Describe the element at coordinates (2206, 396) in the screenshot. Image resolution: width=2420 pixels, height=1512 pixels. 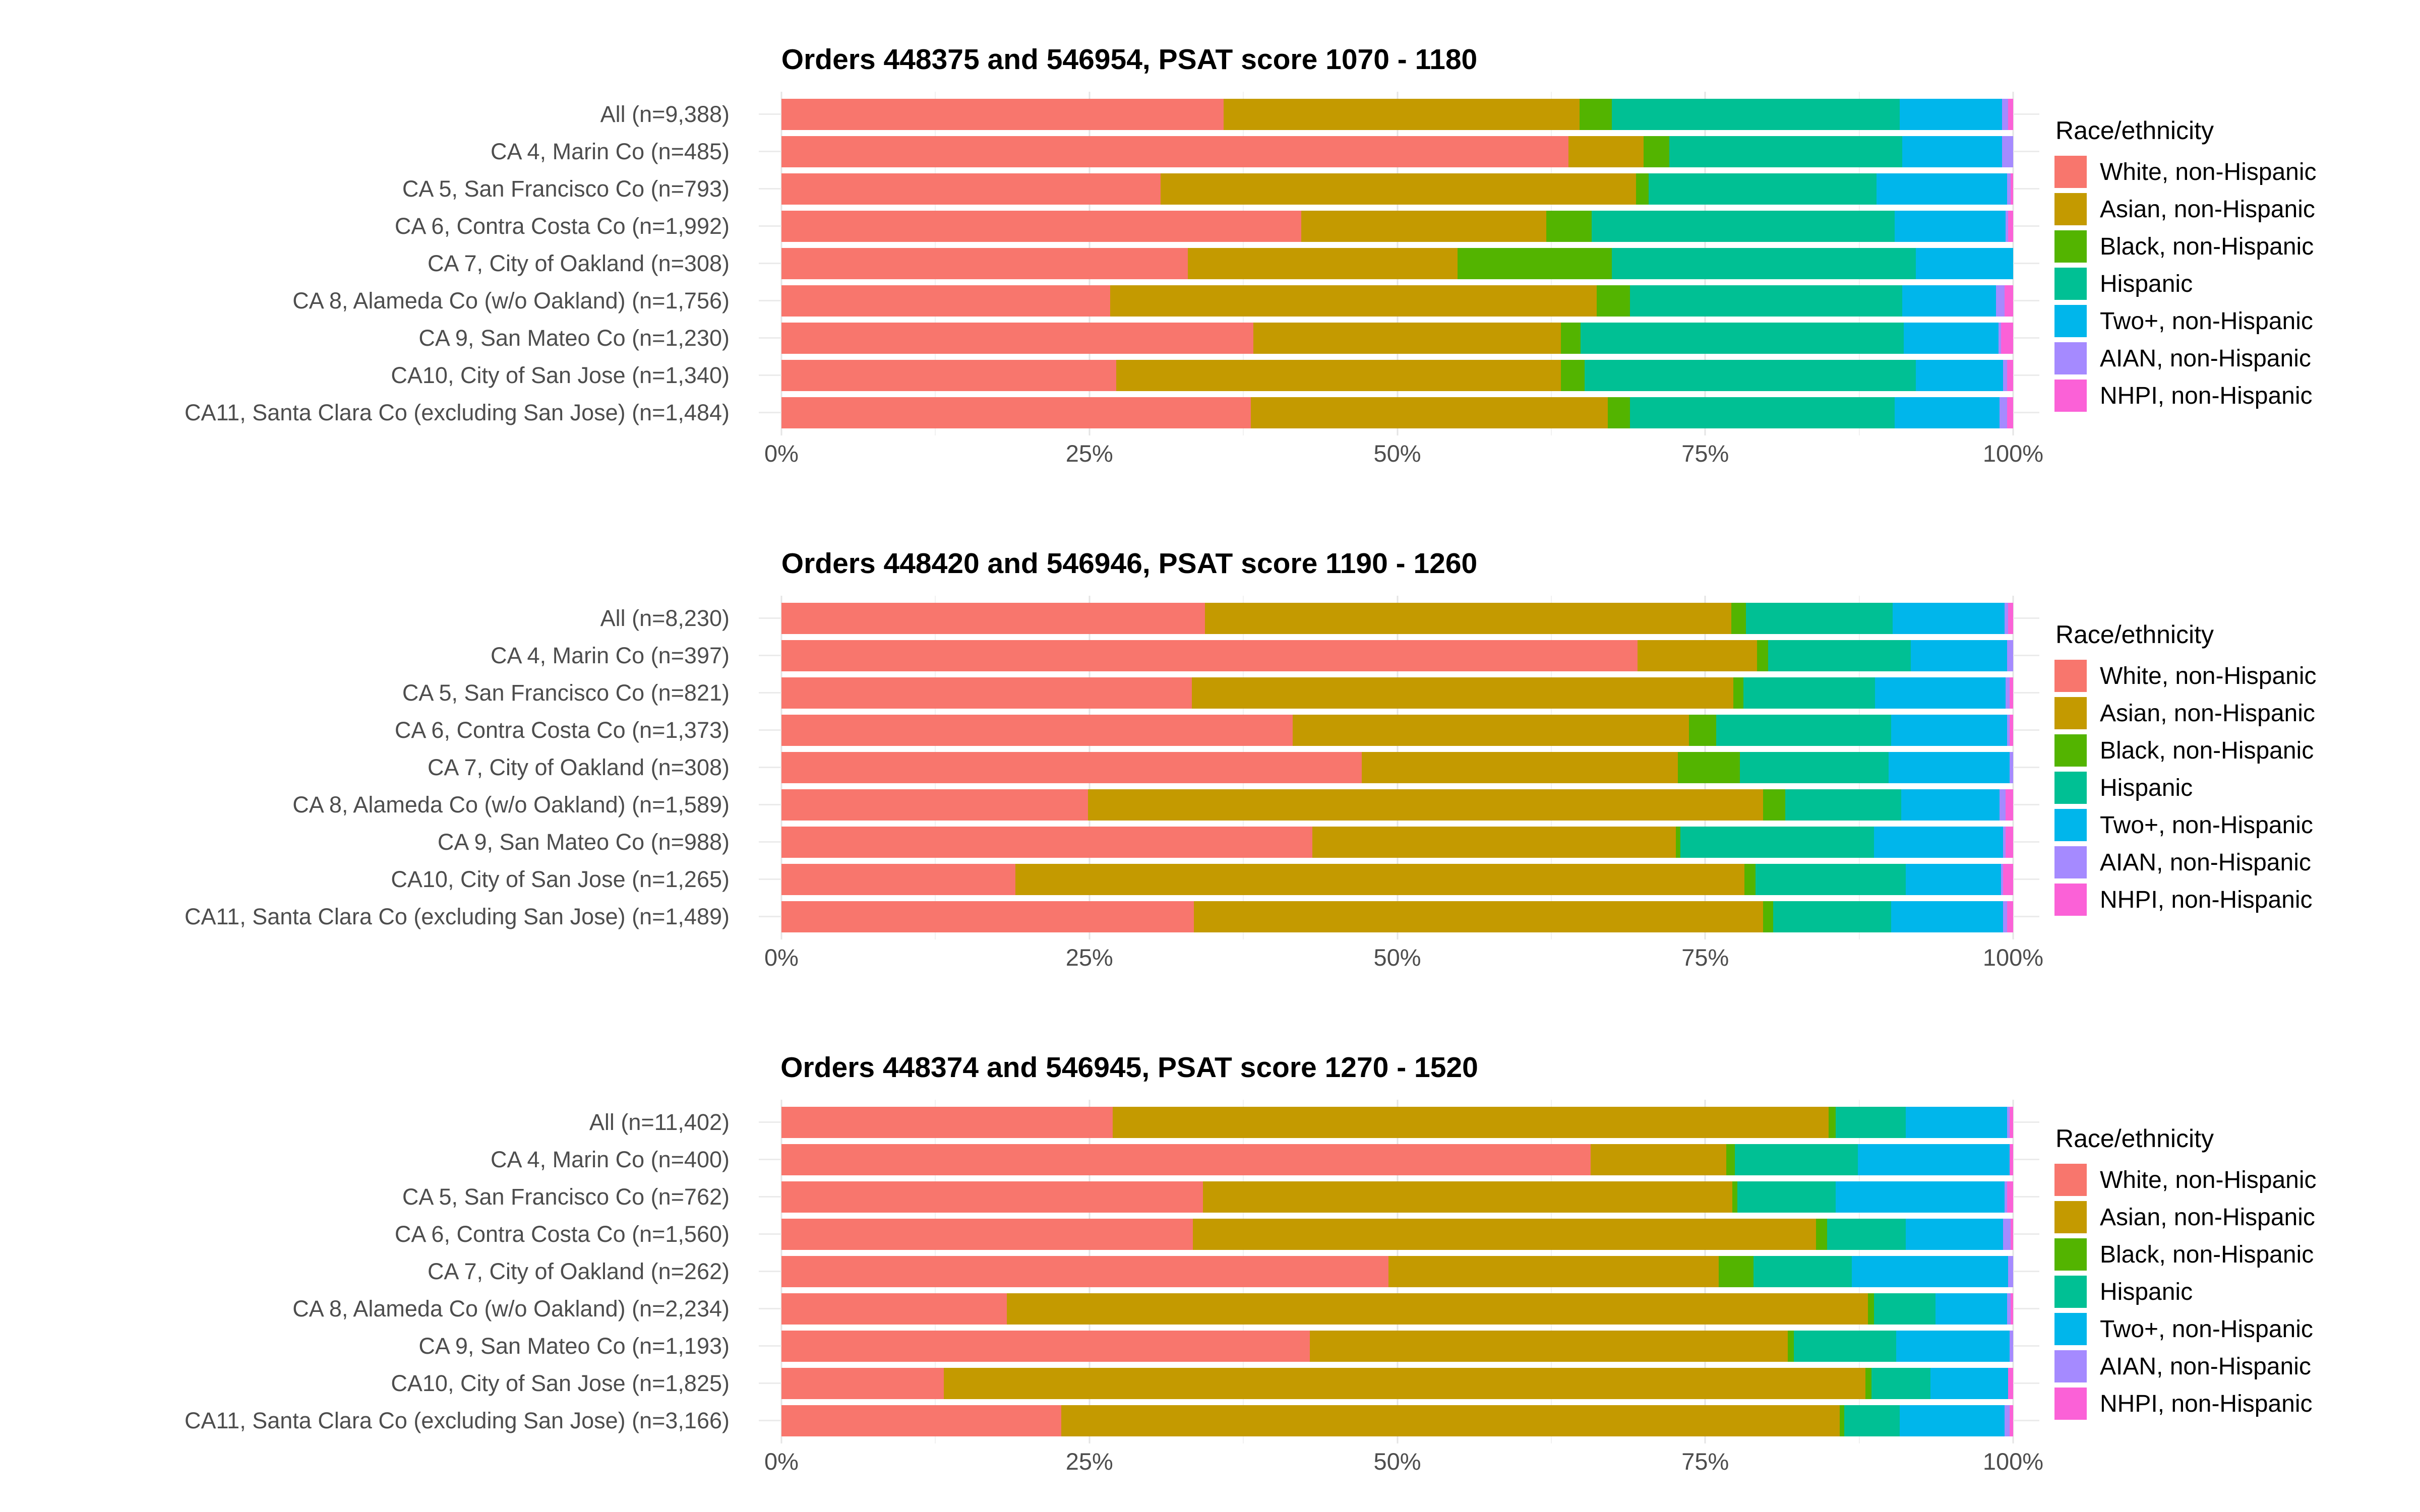
I see `legend-label: NHPI, non-Hispanic` at that location.